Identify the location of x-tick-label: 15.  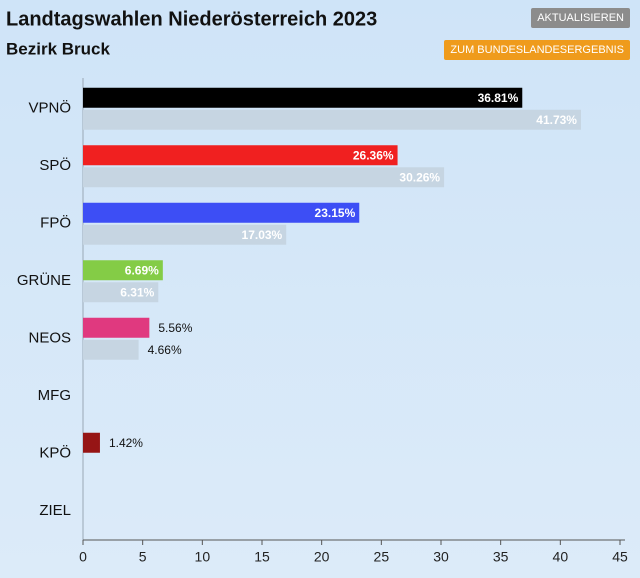
(262, 557).